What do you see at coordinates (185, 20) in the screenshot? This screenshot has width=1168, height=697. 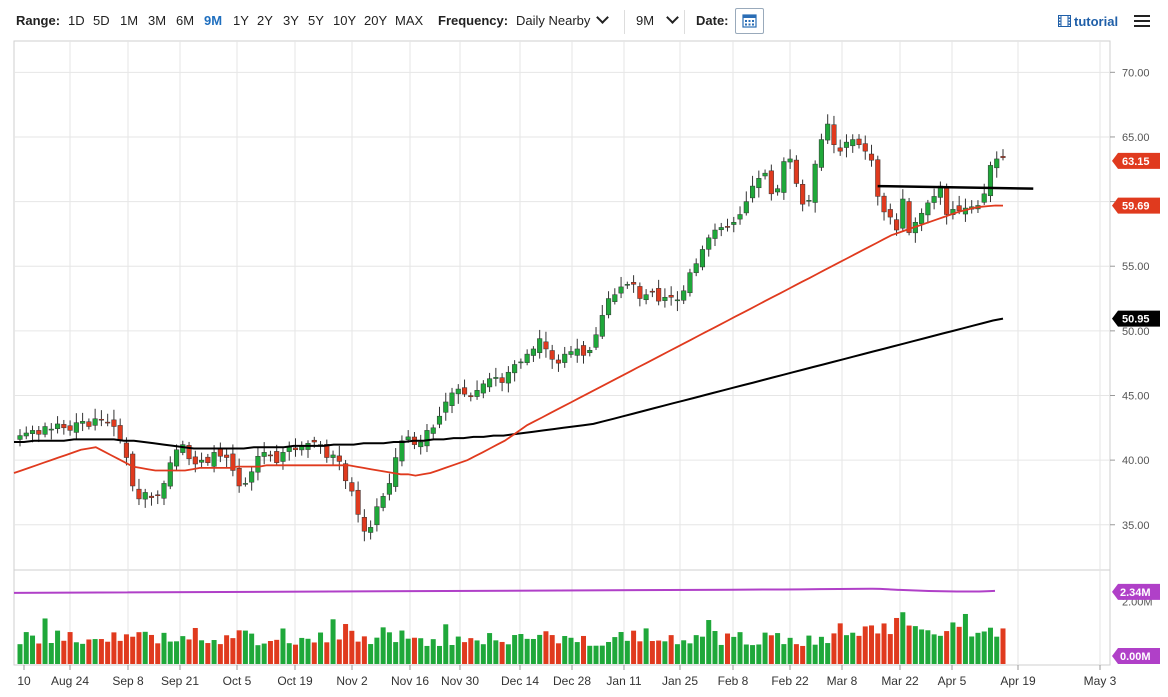 I see `range-6m-button: 6M` at bounding box center [185, 20].